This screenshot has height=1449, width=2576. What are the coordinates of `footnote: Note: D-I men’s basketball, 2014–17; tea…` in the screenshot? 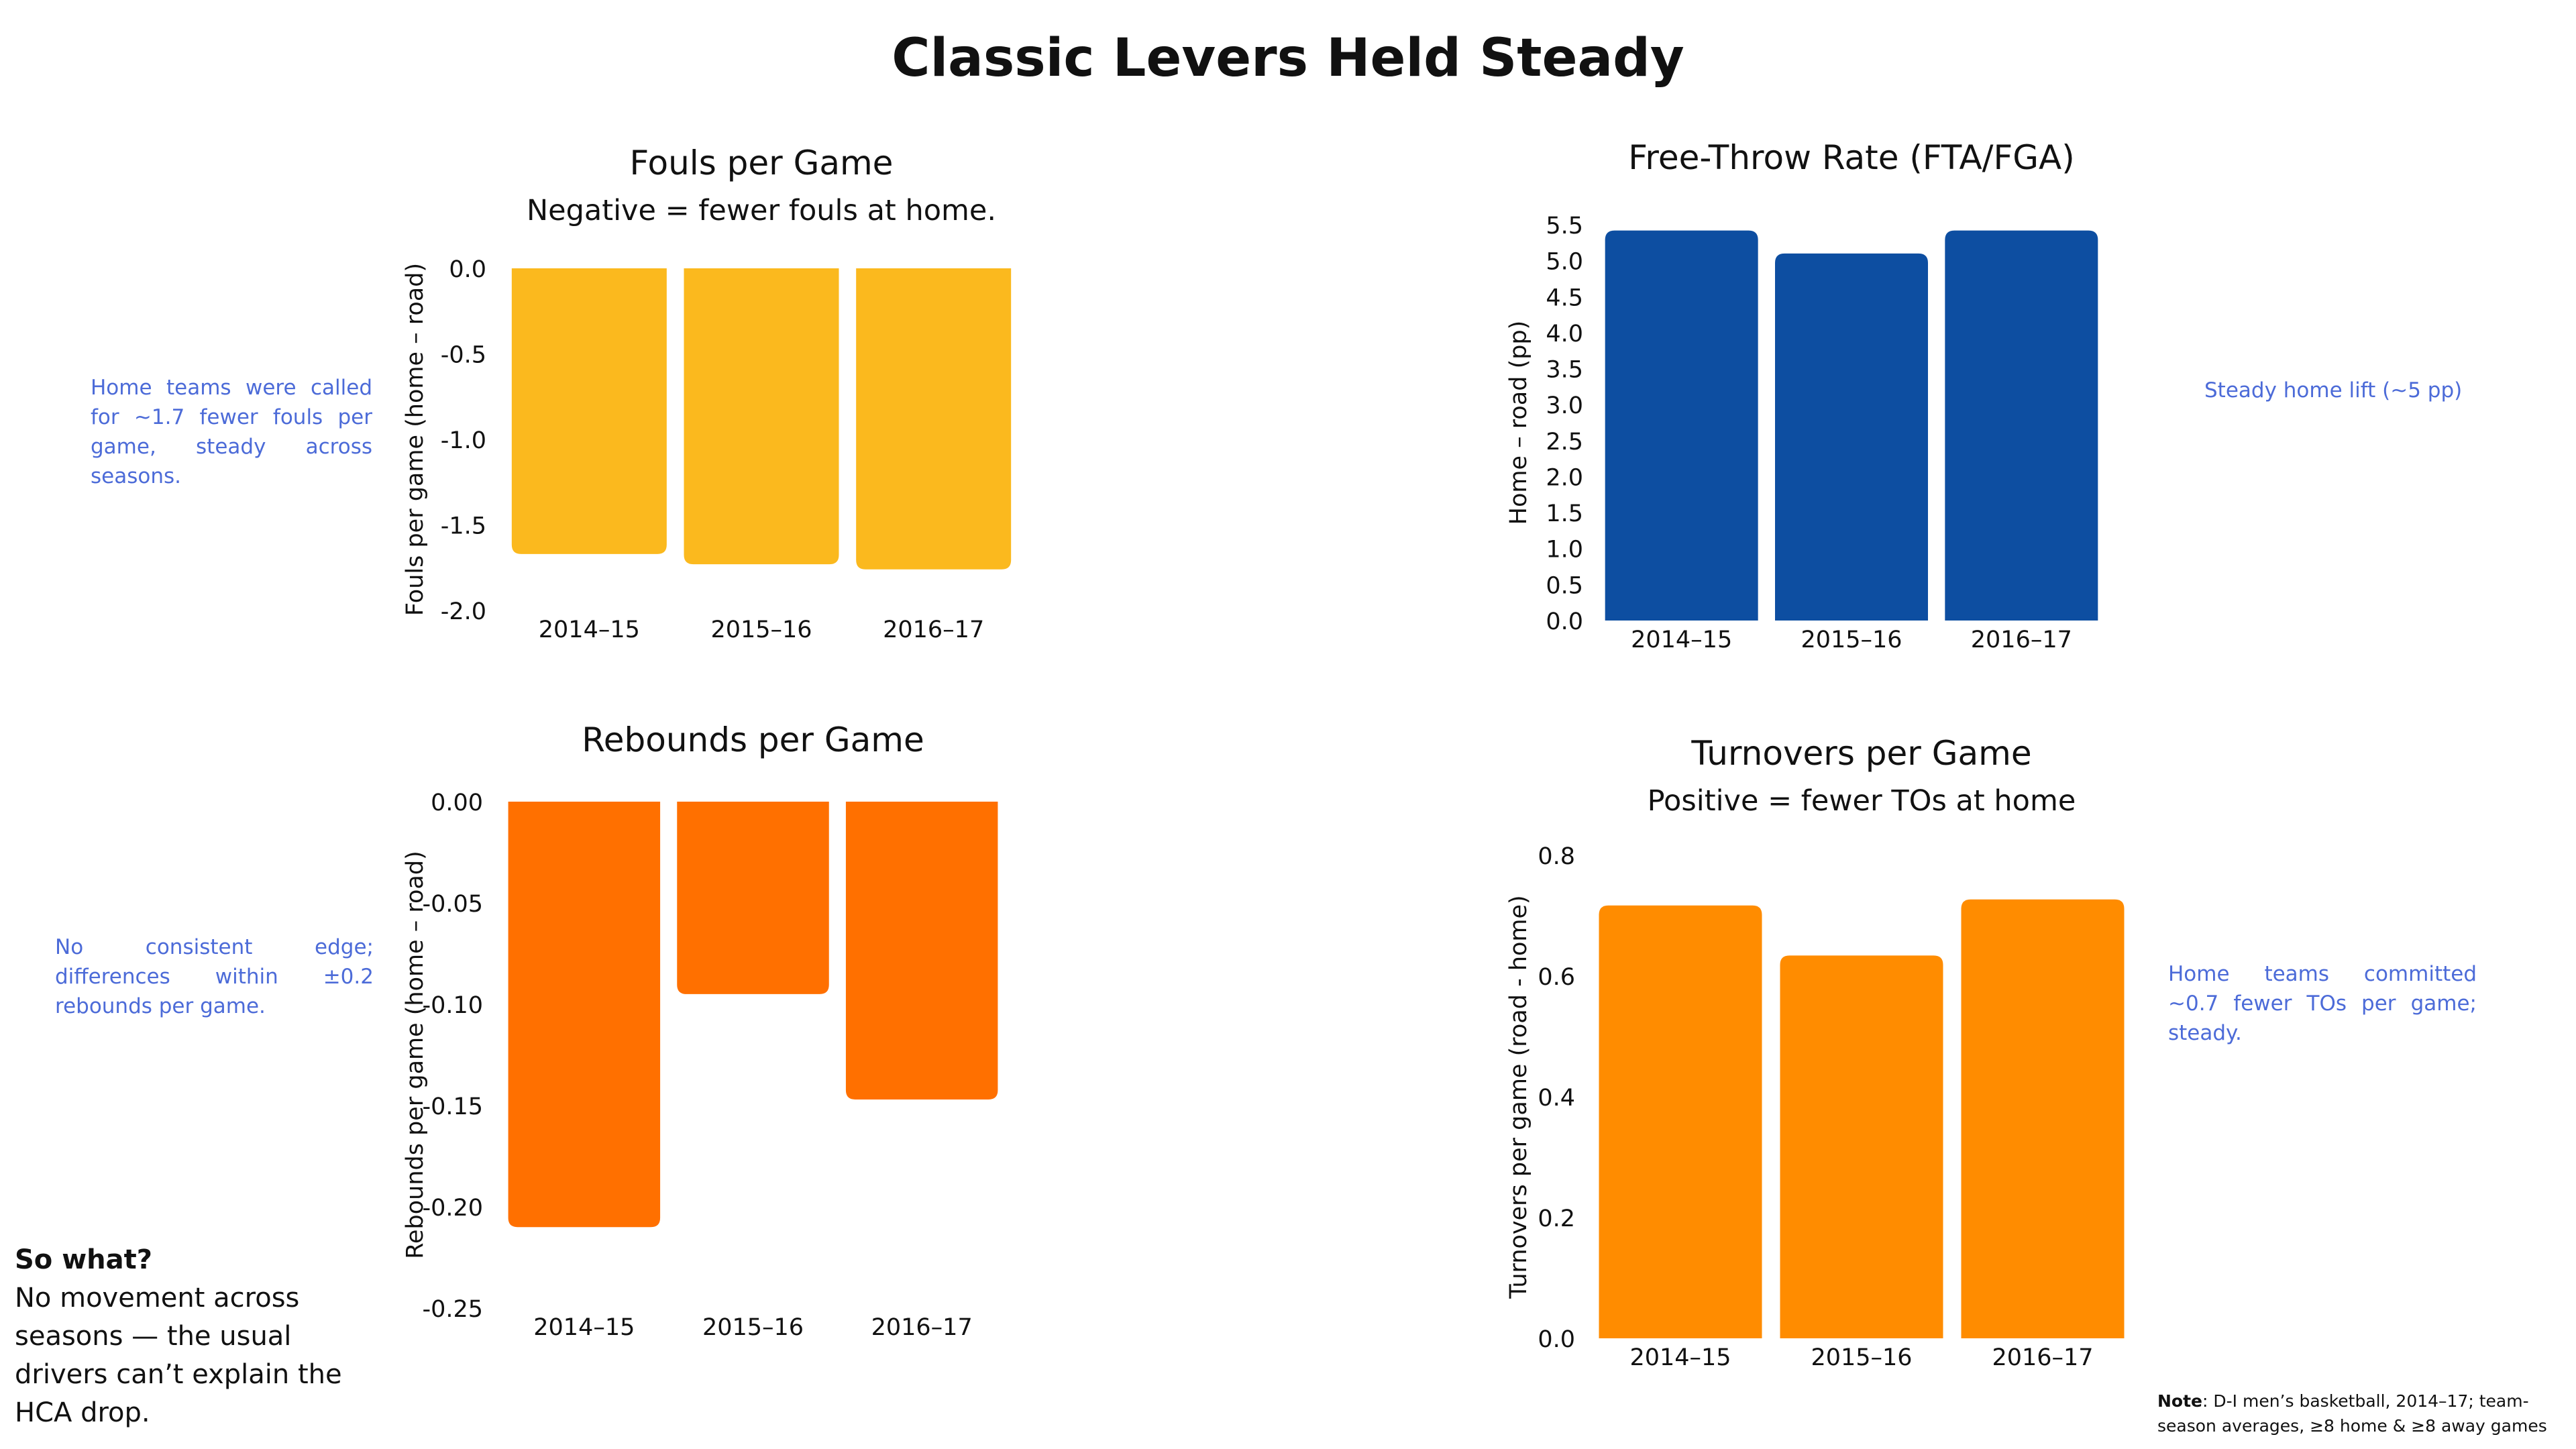 It's located at (2358, 1413).